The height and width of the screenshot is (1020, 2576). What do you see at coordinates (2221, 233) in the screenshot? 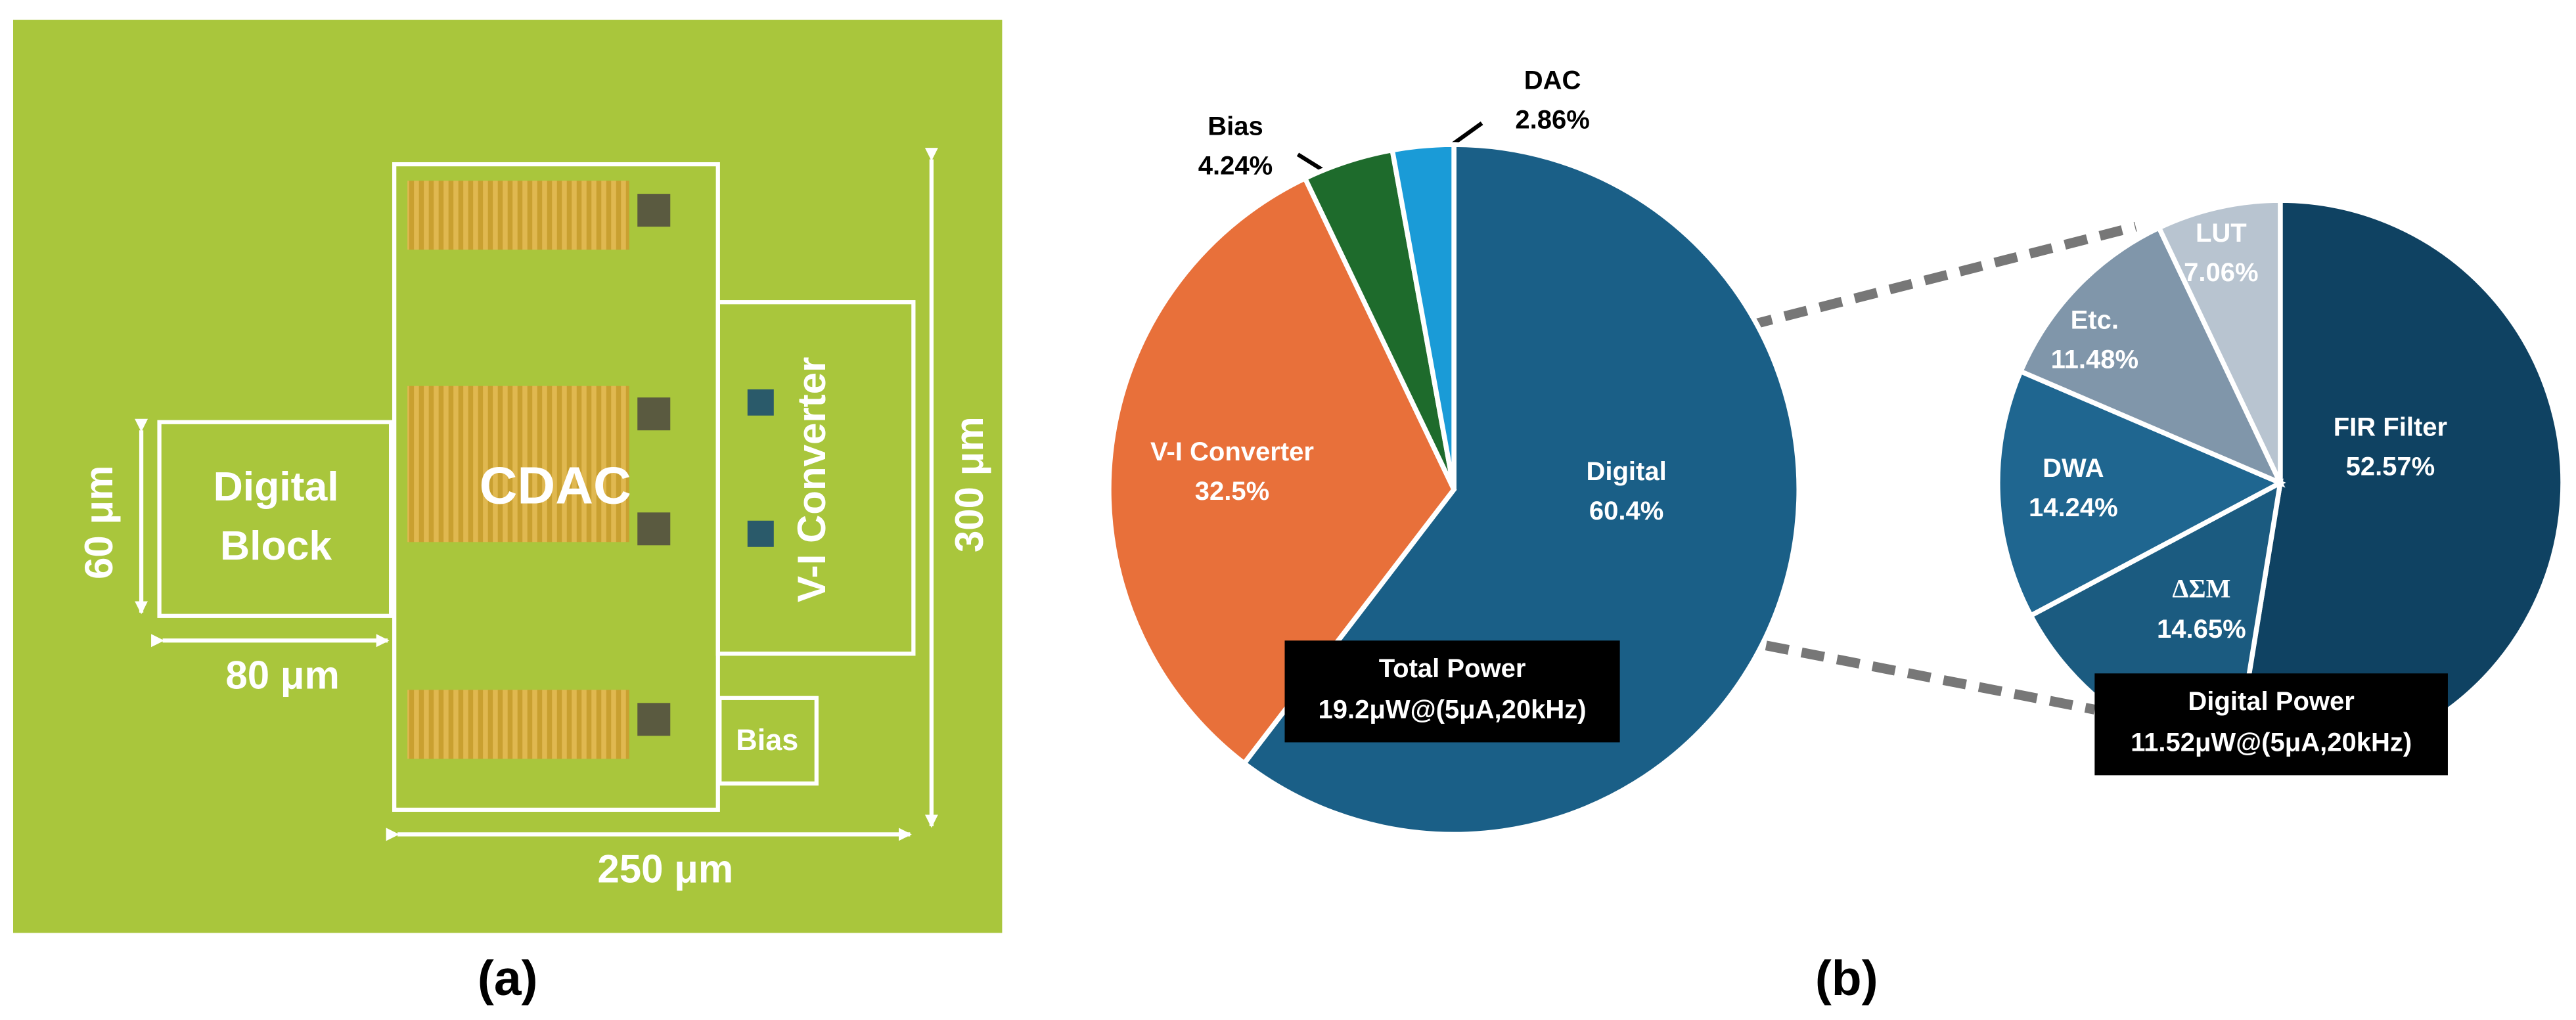
I see `slice-name: LUT` at bounding box center [2221, 233].